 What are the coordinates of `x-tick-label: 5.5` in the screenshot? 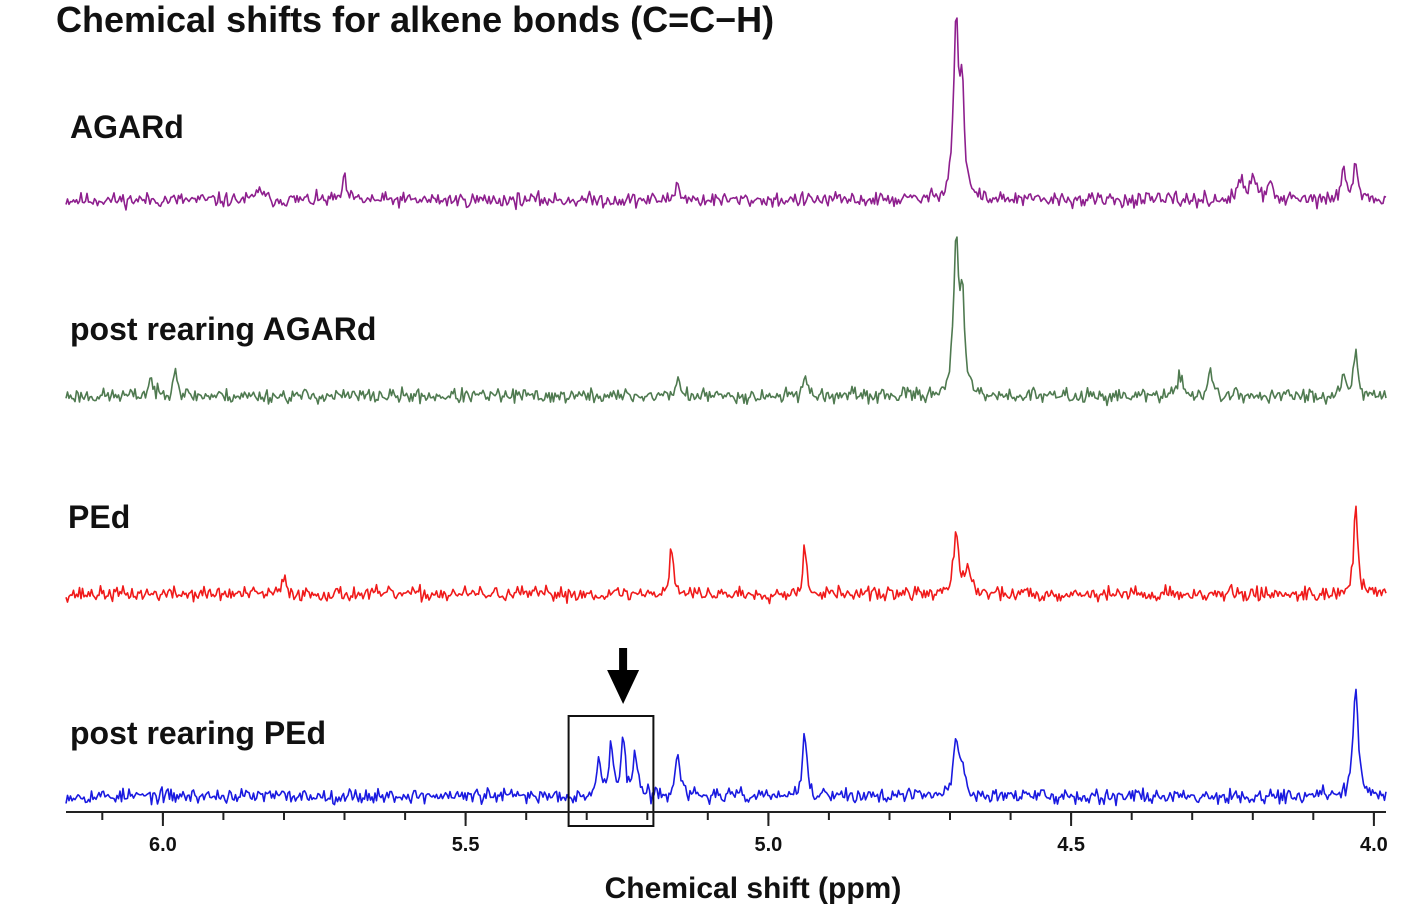 It's located at (466, 845).